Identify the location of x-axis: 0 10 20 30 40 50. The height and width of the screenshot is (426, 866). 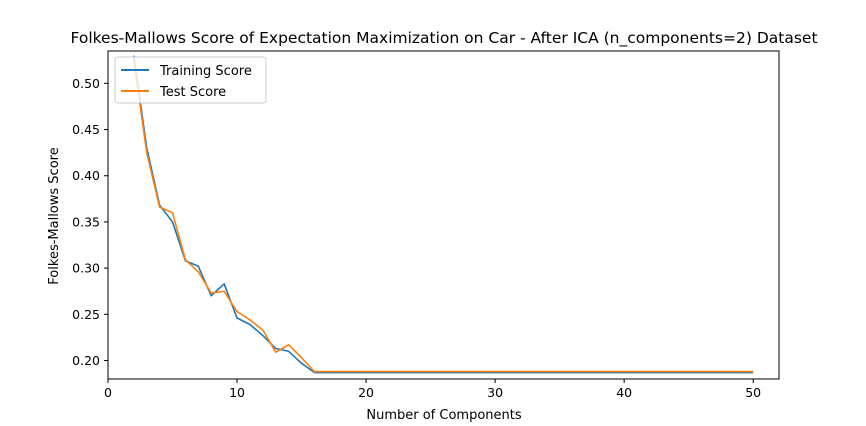
(432, 389).